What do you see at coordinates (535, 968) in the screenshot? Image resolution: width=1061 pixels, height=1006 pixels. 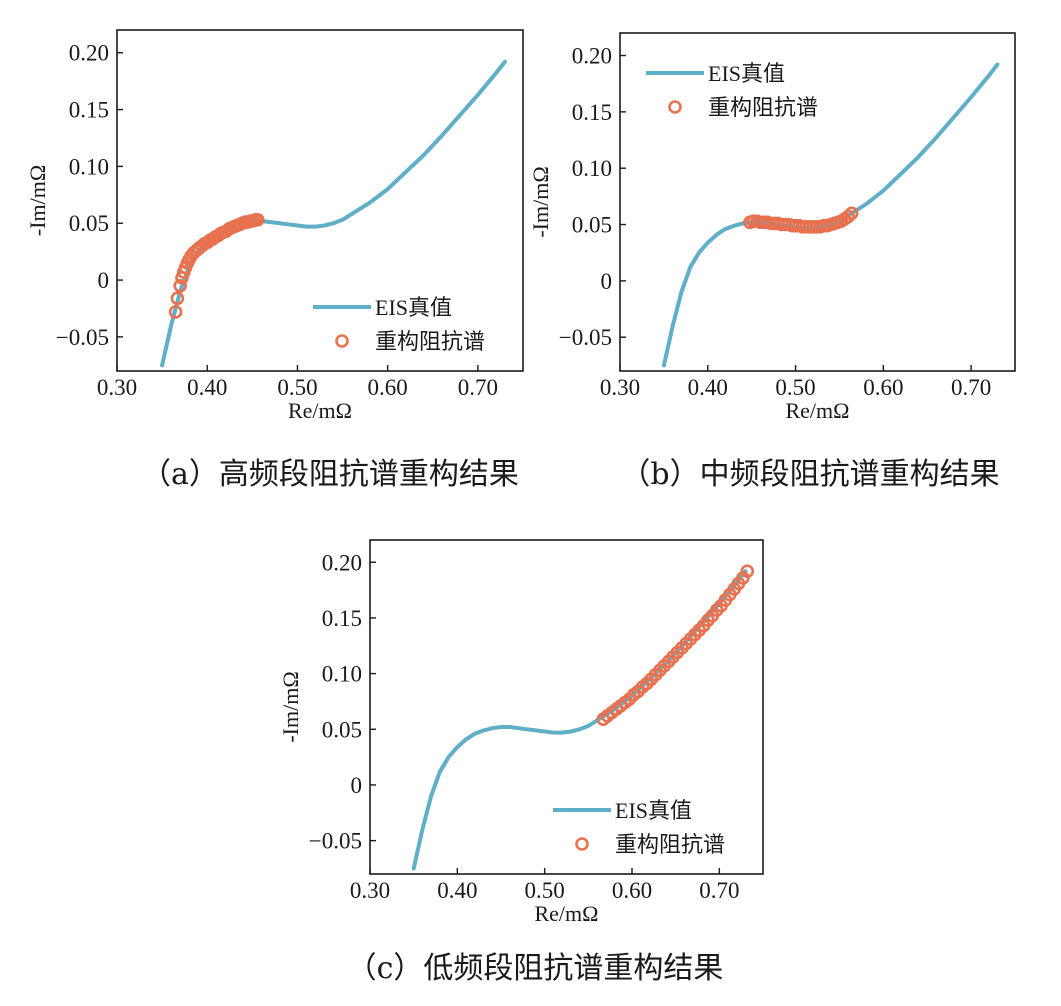 I see `caption-c: （c）低频段阻抗谱重构结果` at bounding box center [535, 968].